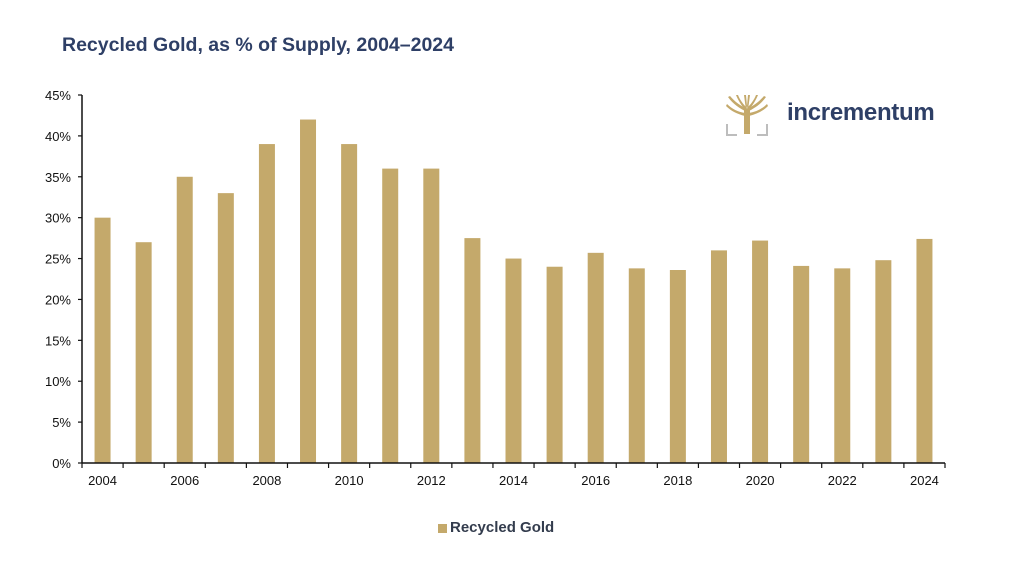 This screenshot has height=576, width=1024. What do you see at coordinates (747, 115) in the screenshot?
I see `tree-icon` at bounding box center [747, 115].